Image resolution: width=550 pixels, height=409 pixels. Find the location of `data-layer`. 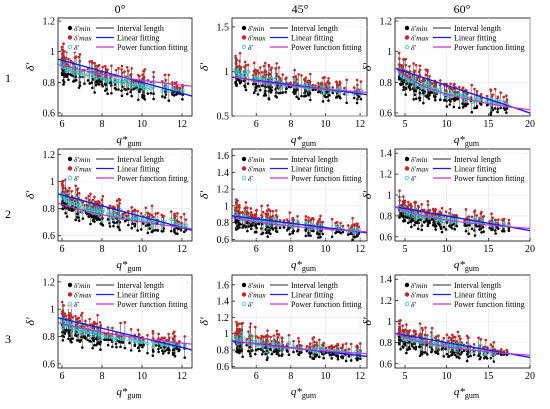

data-layer is located at coordinates (125, 207).